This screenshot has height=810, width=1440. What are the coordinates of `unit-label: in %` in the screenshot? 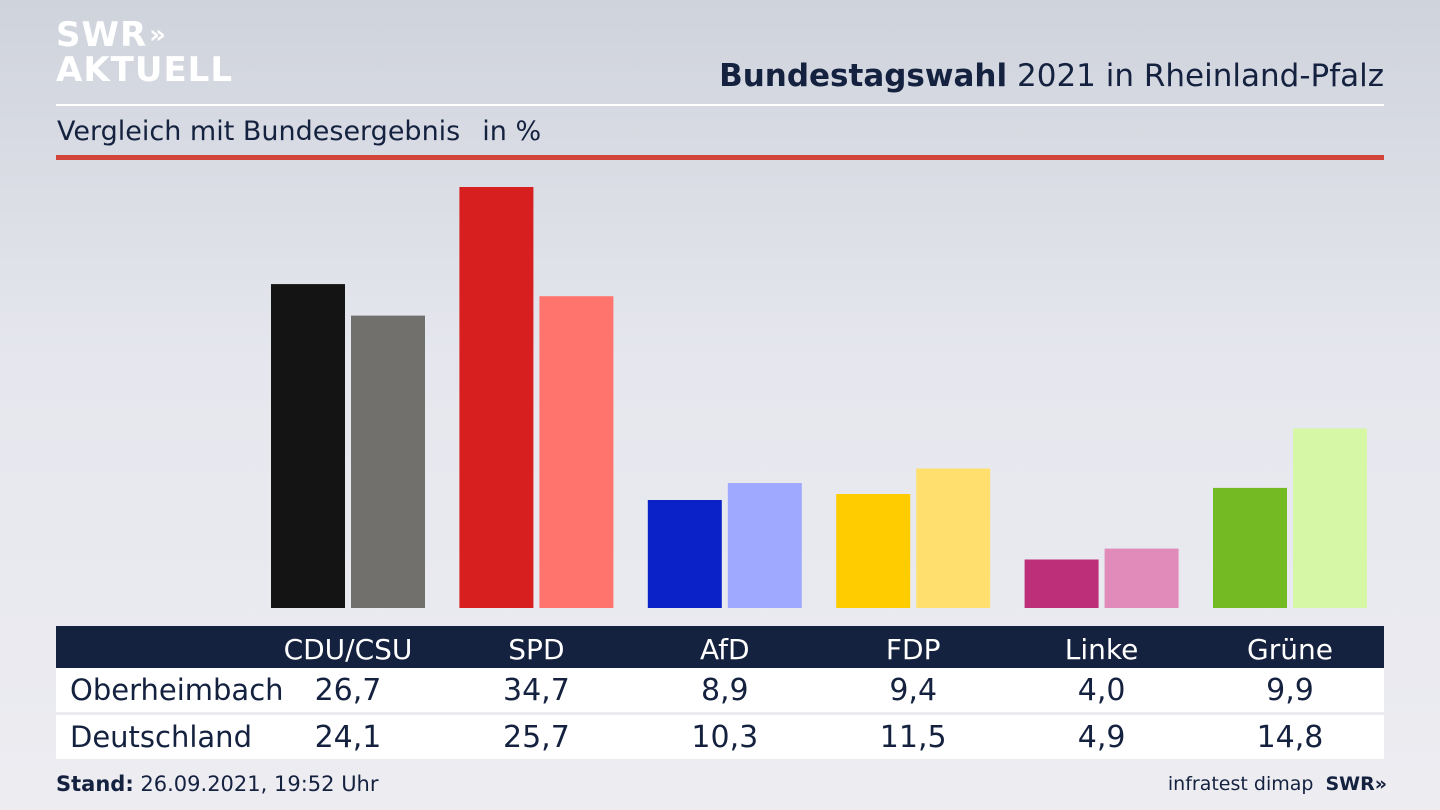 It's located at (512, 131).